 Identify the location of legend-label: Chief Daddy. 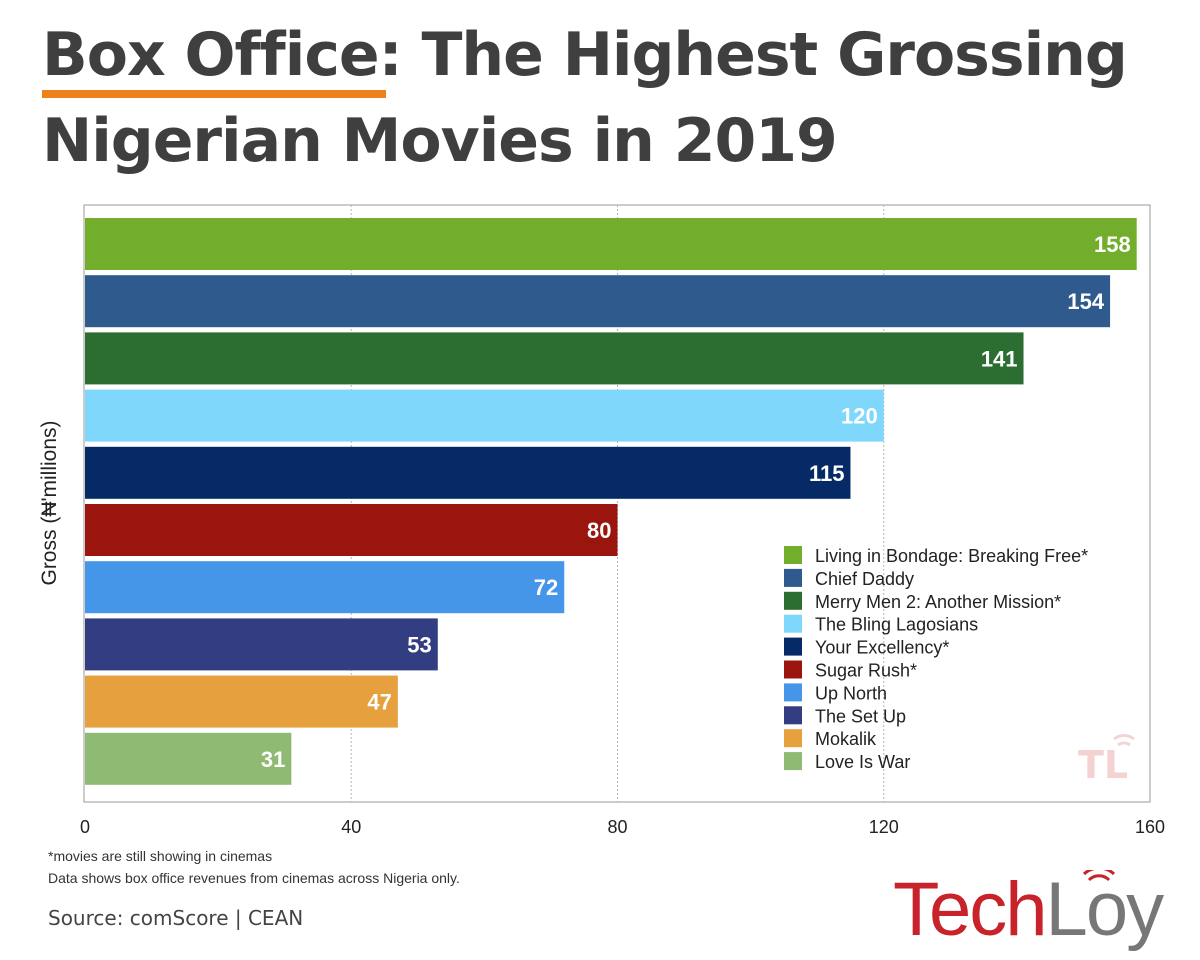
(864, 579).